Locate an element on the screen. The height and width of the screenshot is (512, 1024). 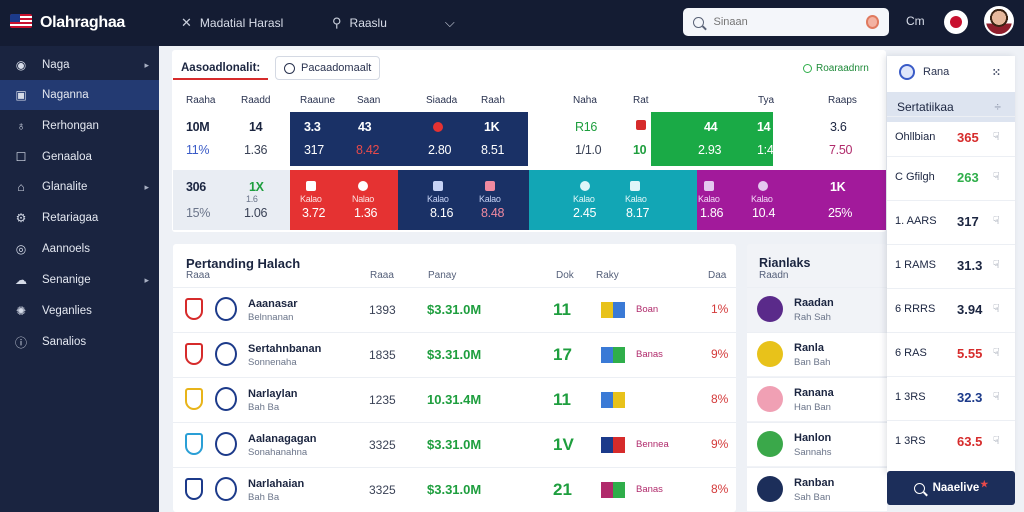
user-avatar is located at coordinates (999, 21).